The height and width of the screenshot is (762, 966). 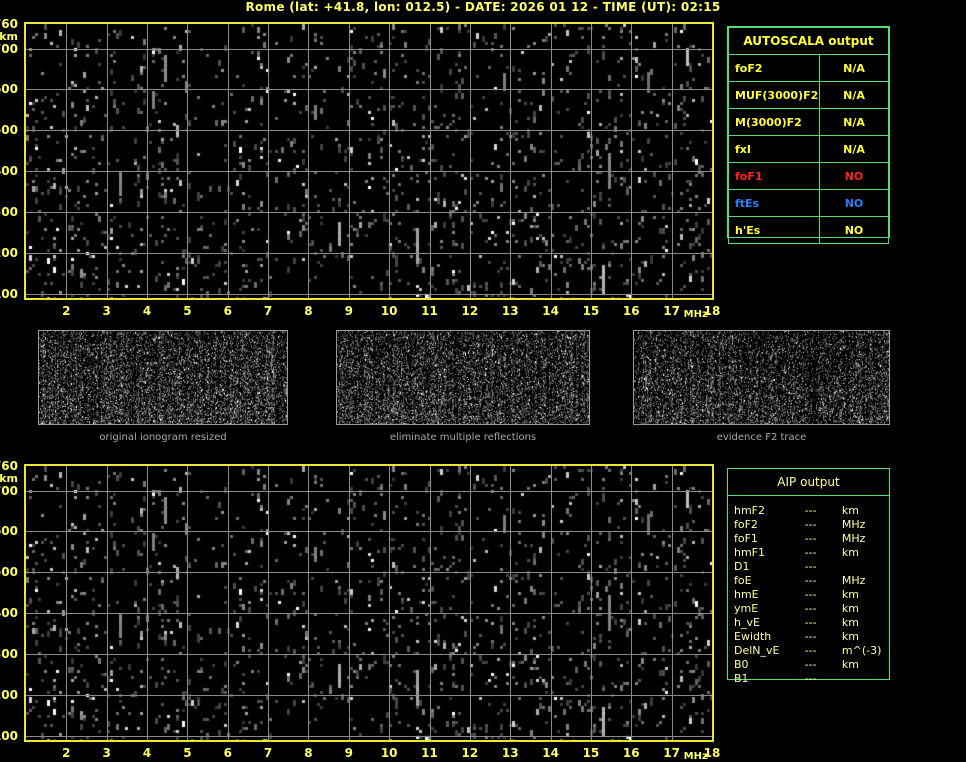 I want to click on autoscala-row: fxI N/A, so click(x=808, y=149).